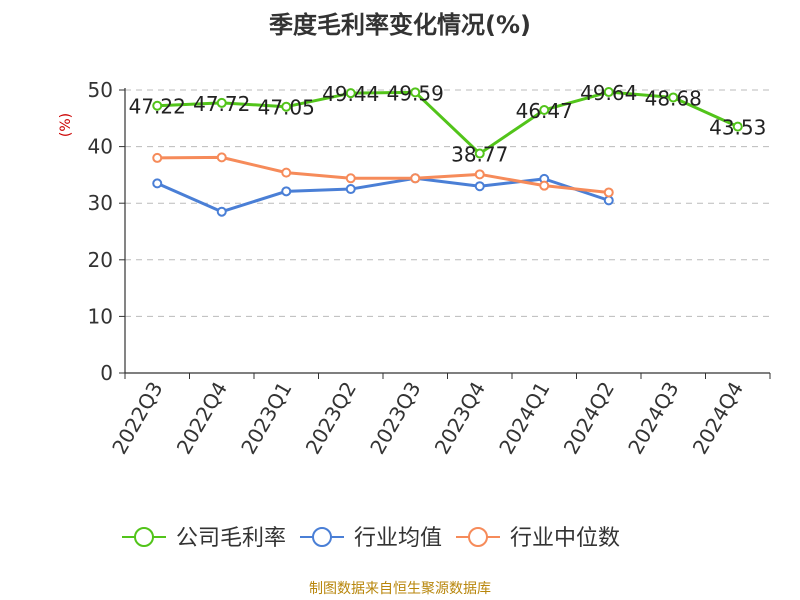  What do you see at coordinates (231, 538) in the screenshot?
I see `legend-label: 公司毛利率` at bounding box center [231, 538].